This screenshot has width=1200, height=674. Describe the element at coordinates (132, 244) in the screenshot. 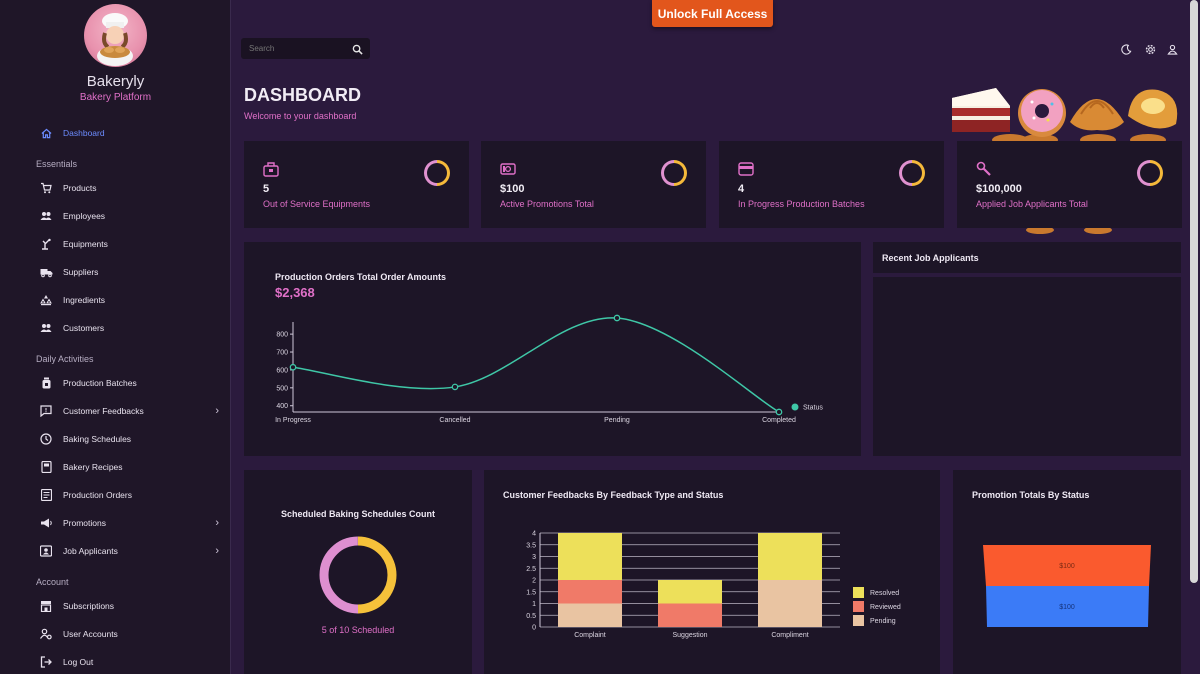

I see `sidebar-item-equipments: Equipments` at that location.